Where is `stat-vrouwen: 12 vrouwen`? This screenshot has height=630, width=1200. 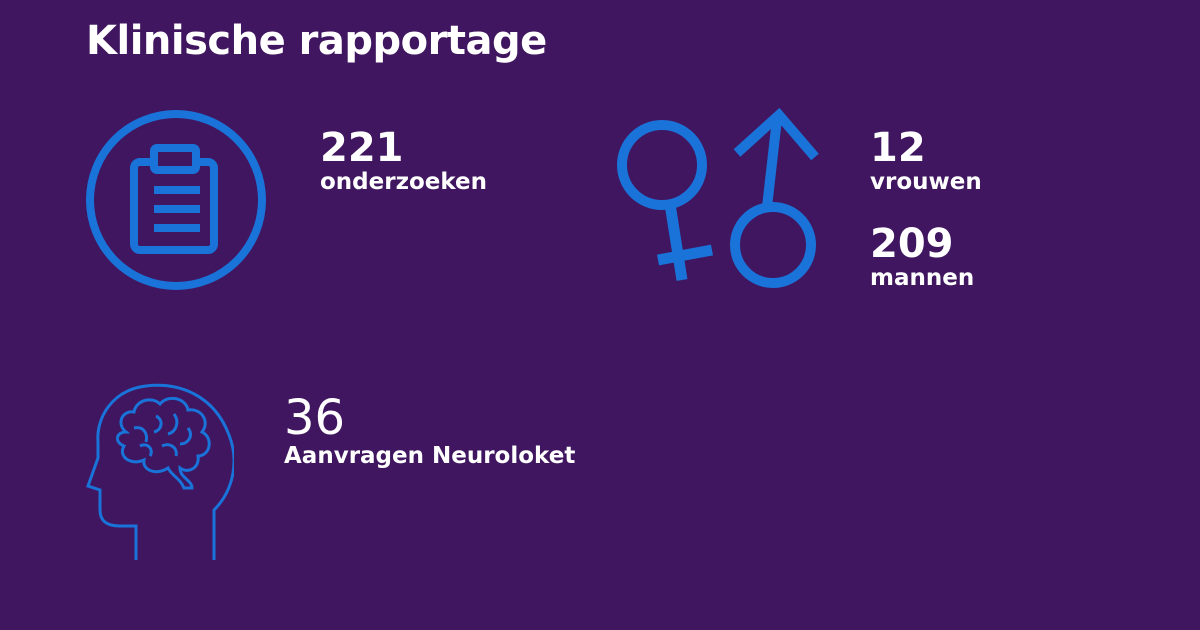
stat-vrouwen: 12 vrouwen is located at coordinates (926, 161).